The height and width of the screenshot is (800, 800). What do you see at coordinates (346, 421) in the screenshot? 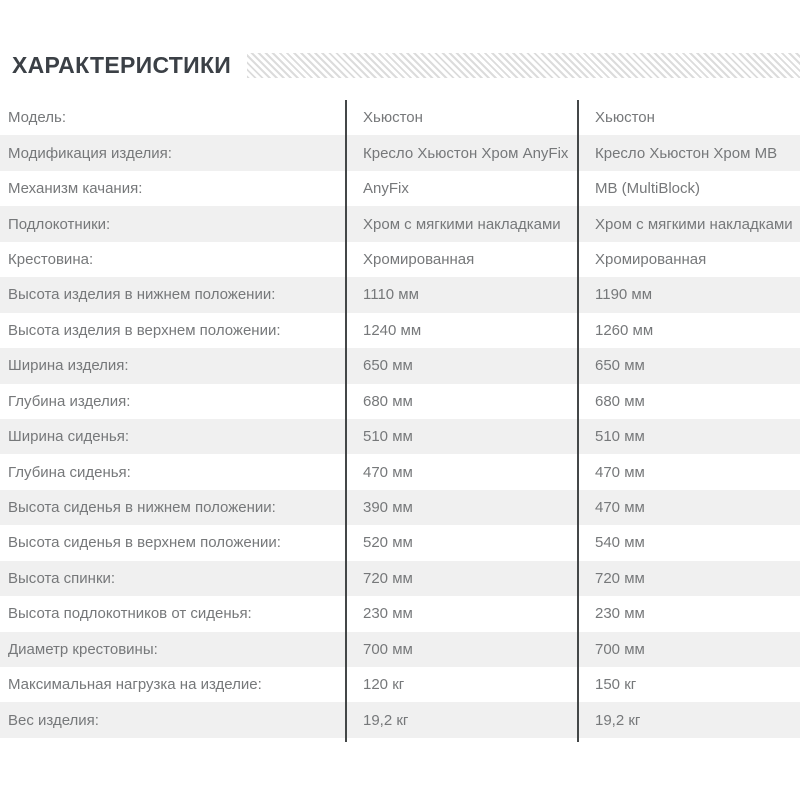
I see `column-divider-left` at bounding box center [346, 421].